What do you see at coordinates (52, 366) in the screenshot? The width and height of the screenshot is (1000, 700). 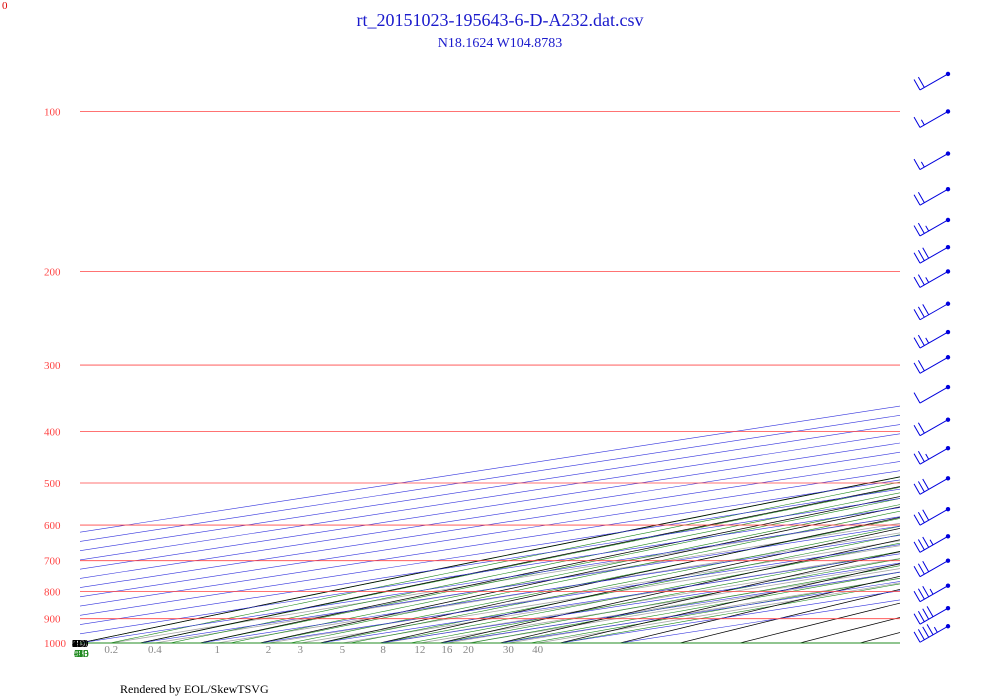 I see `isobar-label: 300` at bounding box center [52, 366].